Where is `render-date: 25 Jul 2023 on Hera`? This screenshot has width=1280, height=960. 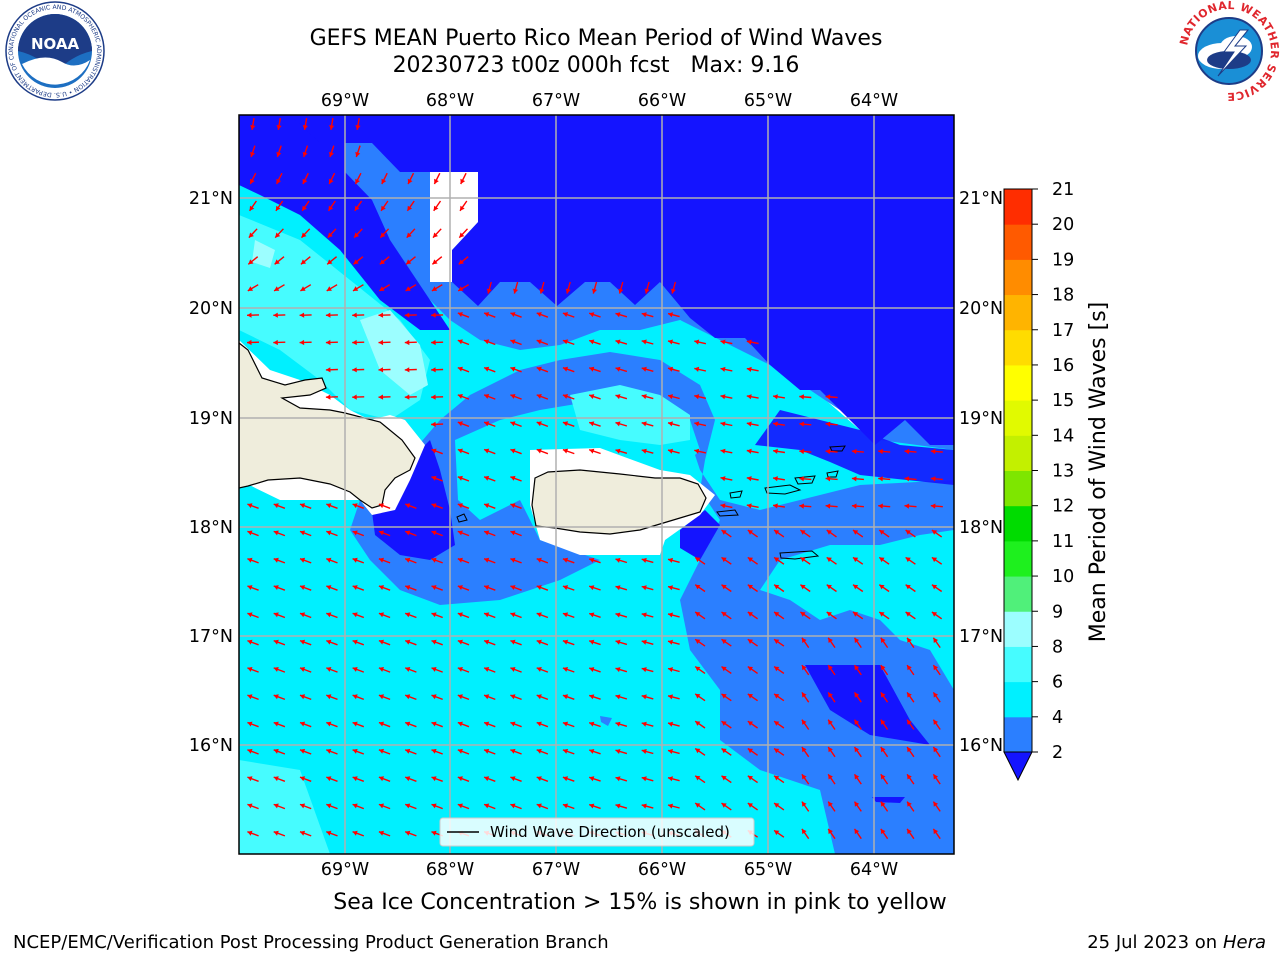
render-date: 25 Jul 2023 on Hera is located at coordinates (1176, 942).